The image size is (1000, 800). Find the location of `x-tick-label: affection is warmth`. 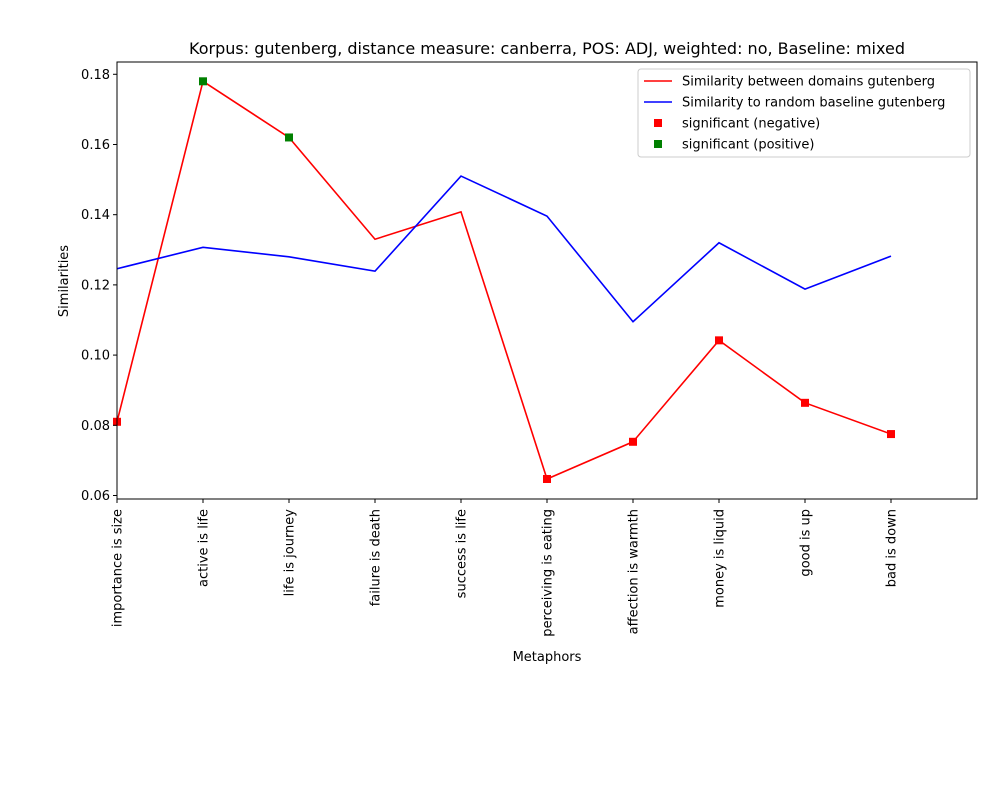

x-tick-label: affection is warmth is located at coordinates (634, 571).